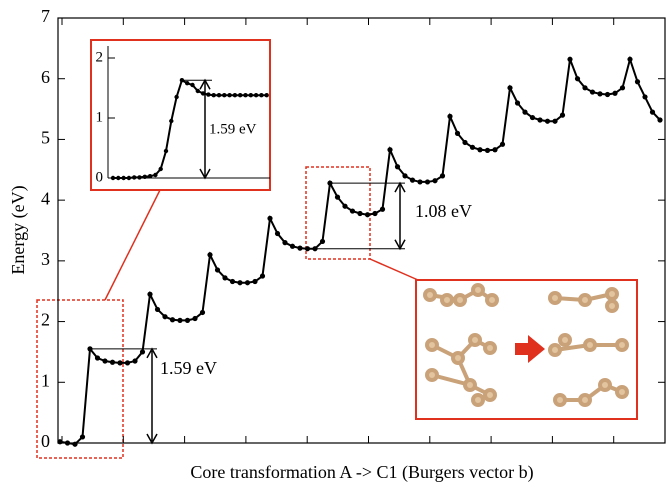  What do you see at coordinates (80, 379) in the screenshot?
I see `zoom-box` at bounding box center [80, 379].